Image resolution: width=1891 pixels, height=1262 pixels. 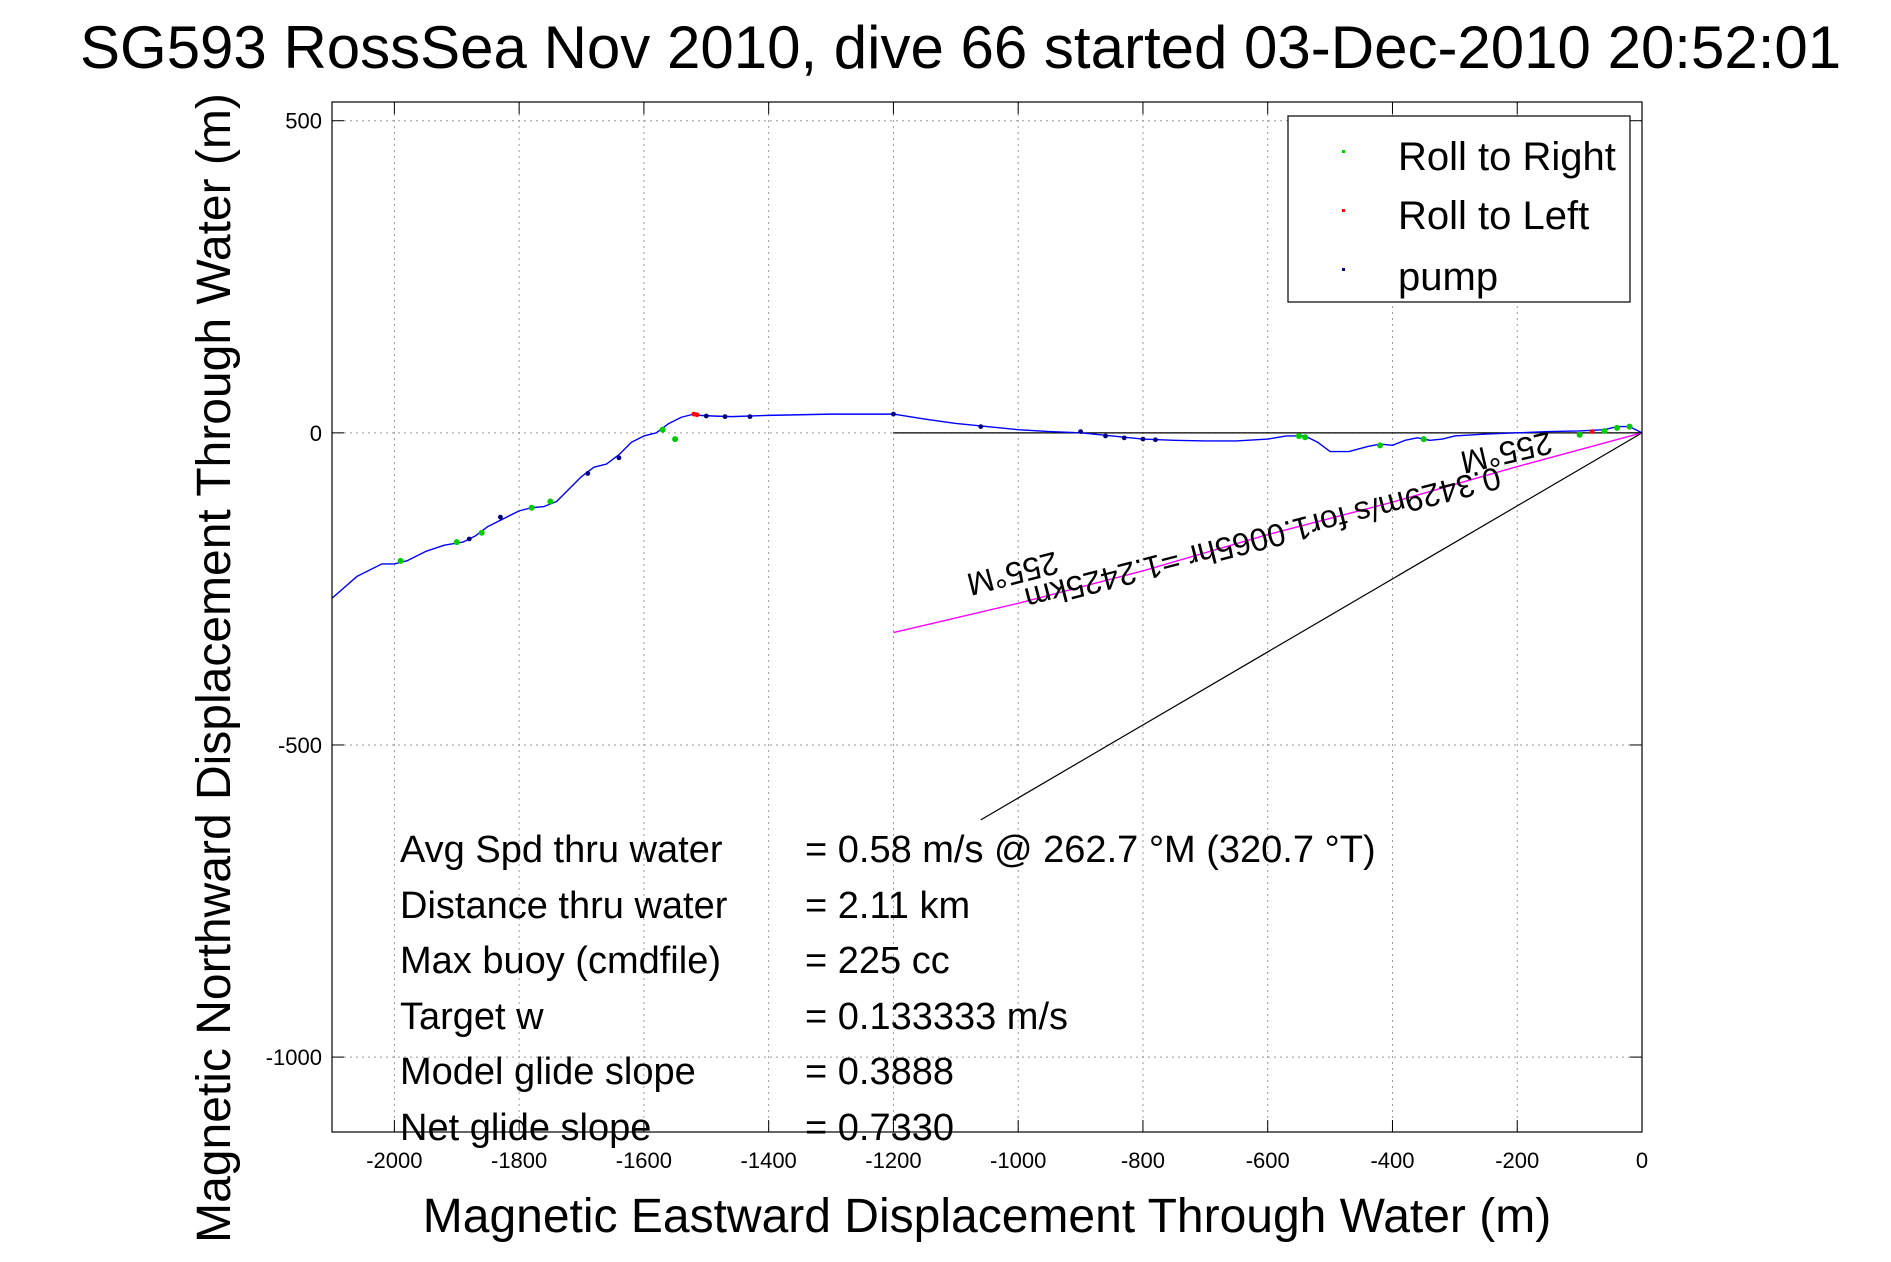 I want to click on track-line, so click(x=987, y=506).